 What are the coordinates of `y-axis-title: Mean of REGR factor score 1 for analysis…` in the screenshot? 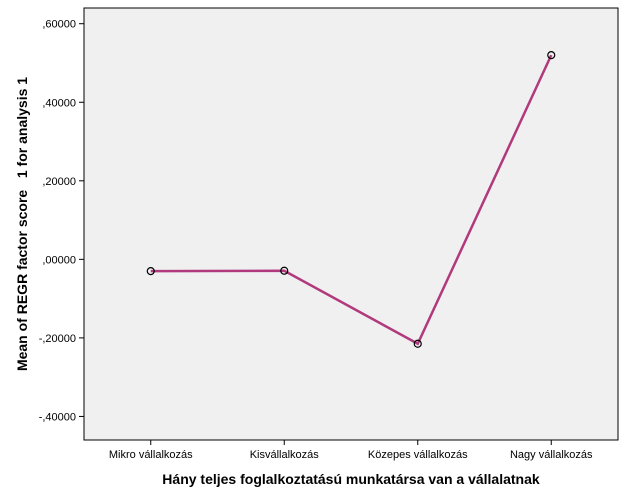 It's located at (22, 224).